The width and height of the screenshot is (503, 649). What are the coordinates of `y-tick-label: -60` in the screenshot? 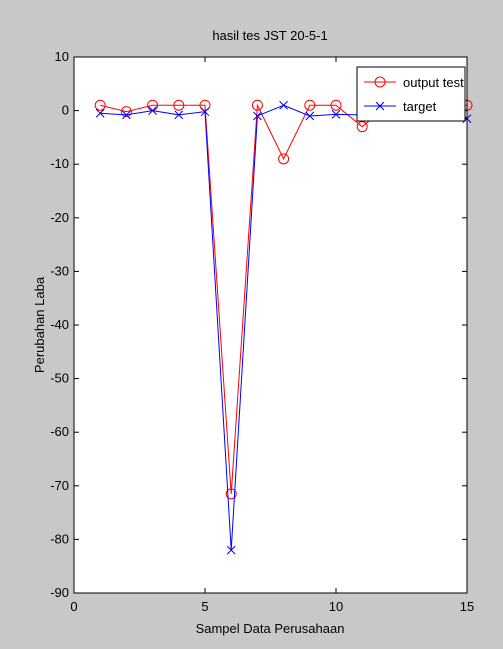 It's located at (59, 431).